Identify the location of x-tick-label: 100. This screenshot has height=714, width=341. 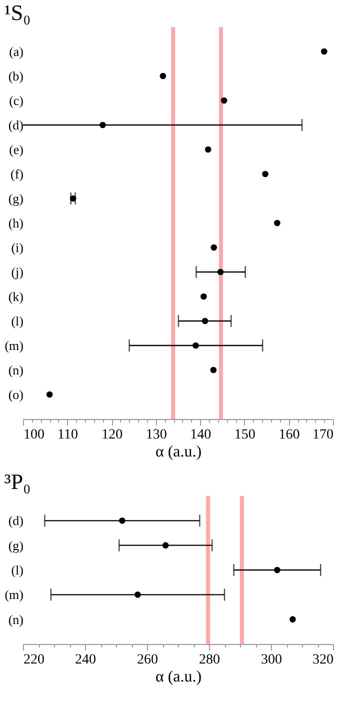
(34, 435).